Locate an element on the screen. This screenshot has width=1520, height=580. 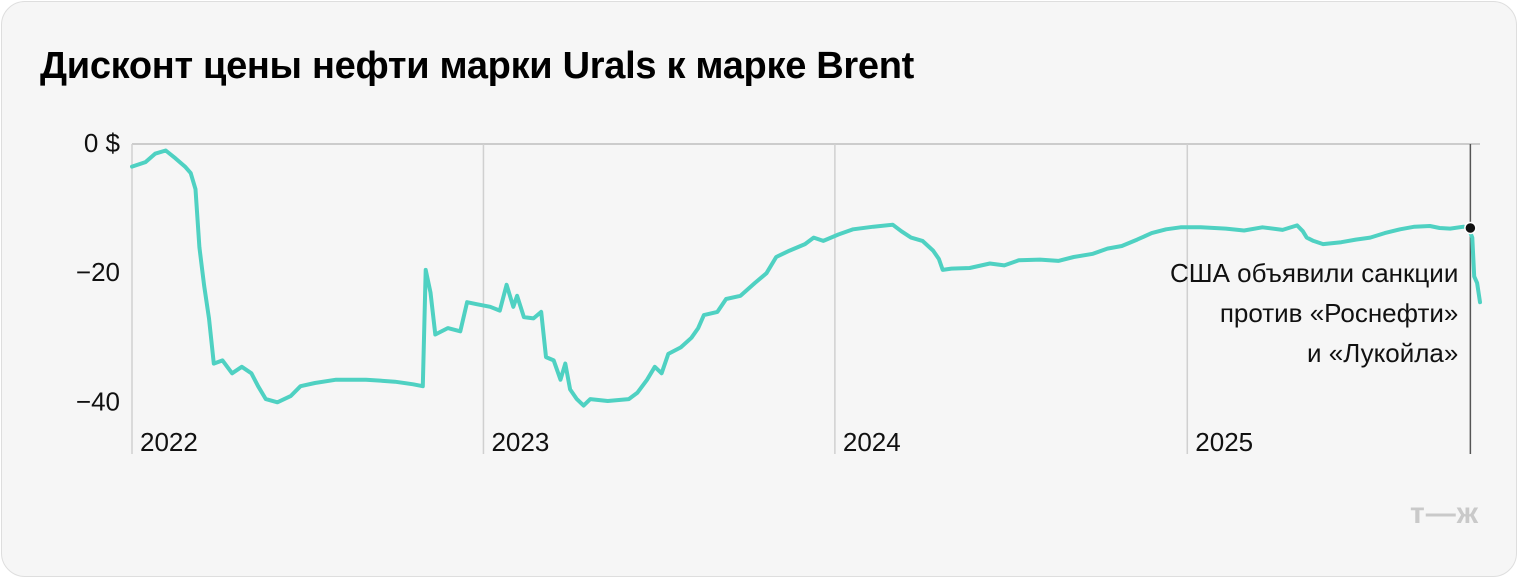
annotation-text-line: и «Лукойла» is located at coordinates (1382, 353).